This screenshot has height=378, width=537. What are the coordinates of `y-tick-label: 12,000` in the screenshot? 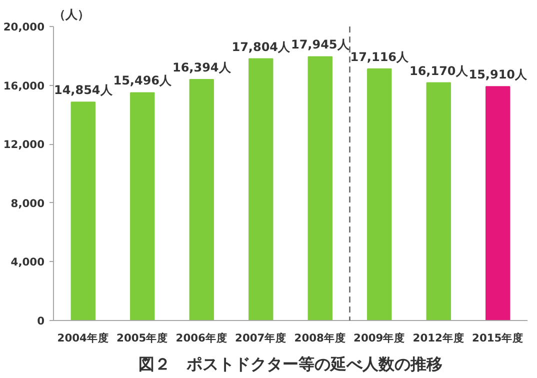 It's located at (24, 145).